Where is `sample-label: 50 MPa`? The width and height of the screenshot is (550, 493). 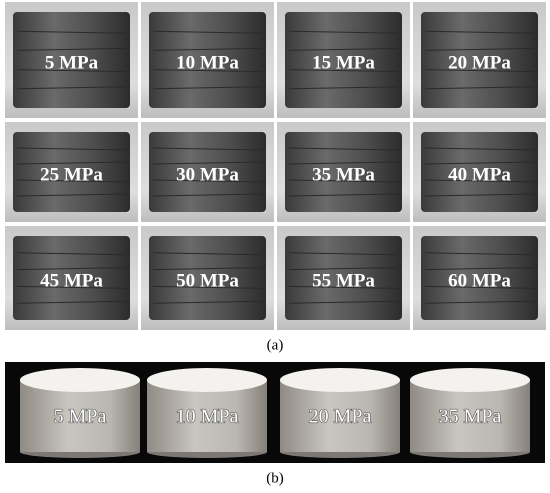 sample-label: 50 MPa is located at coordinates (207, 280).